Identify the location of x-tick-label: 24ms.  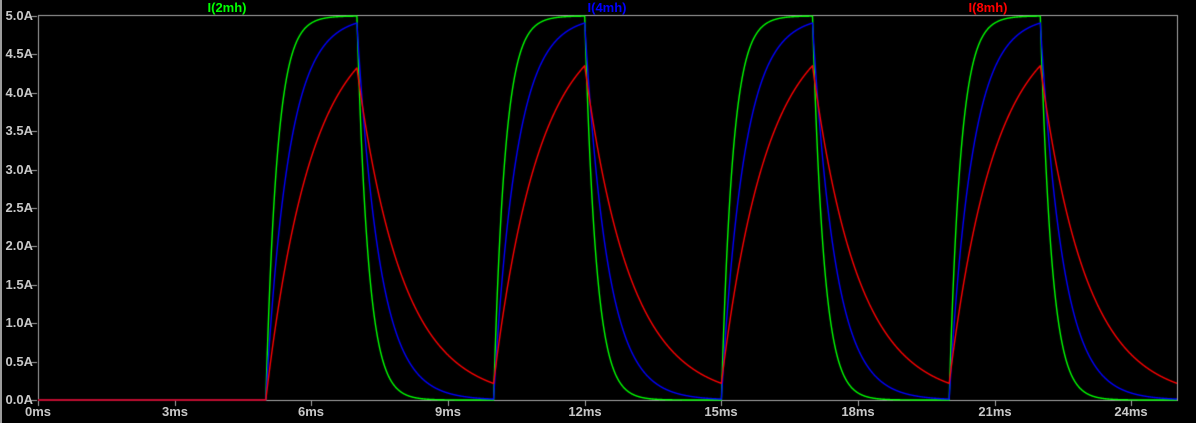
(1131, 411).